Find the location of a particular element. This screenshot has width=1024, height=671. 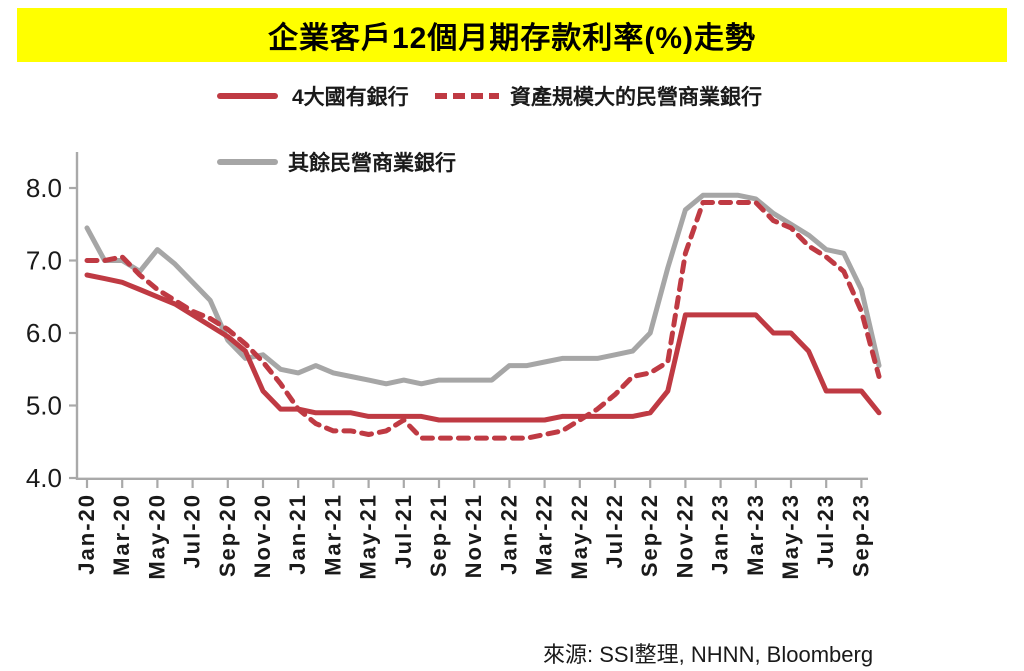

legend-entry-big4: 4大國有銀行 is located at coordinates (313, 96).